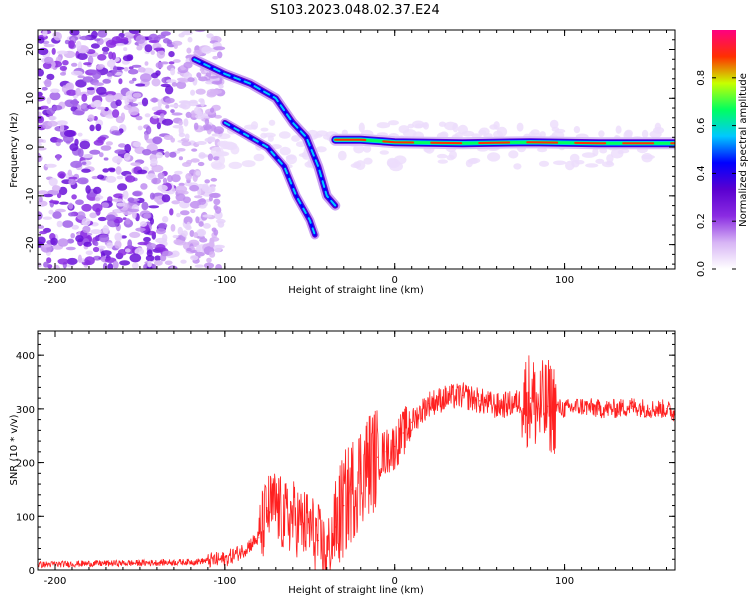 The image size is (750, 600). What do you see at coordinates (14, 449) in the screenshot?
I see `snr-ylabel: SNR (10 * v/v)` at bounding box center [14, 449].